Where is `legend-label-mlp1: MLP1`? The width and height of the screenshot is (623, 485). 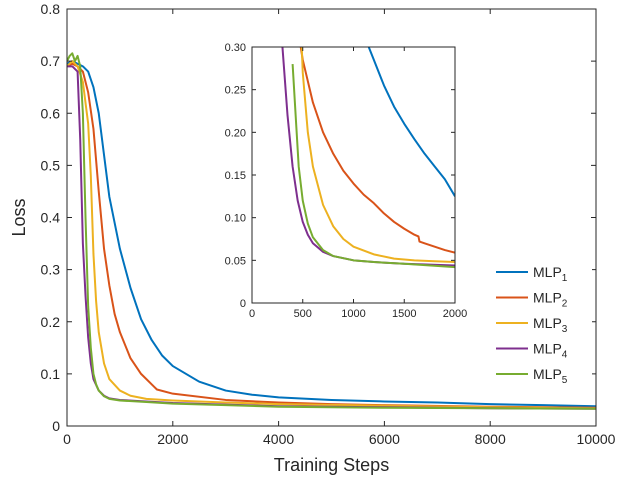
legend-label-mlp1: MLP1 is located at coordinates (550, 274).